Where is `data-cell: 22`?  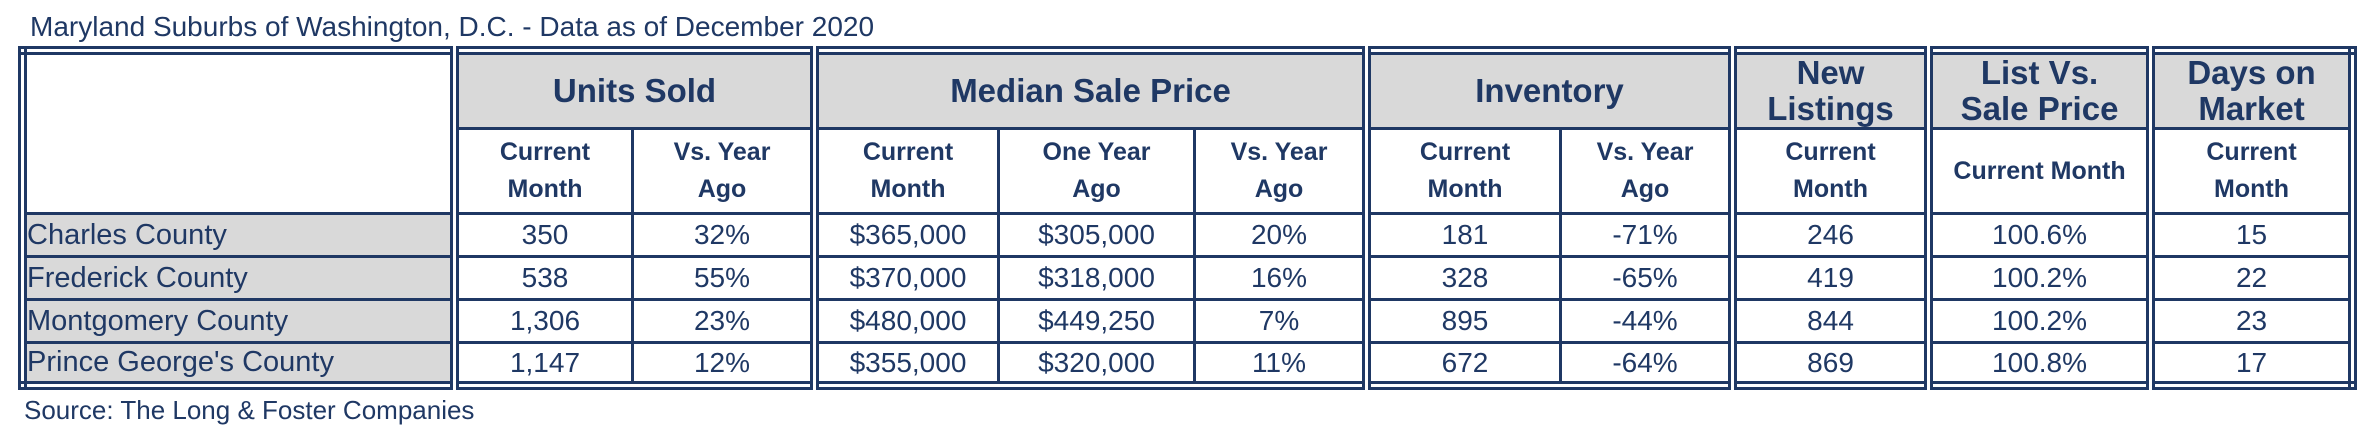
data-cell: 22 is located at coordinates (2250, 278).